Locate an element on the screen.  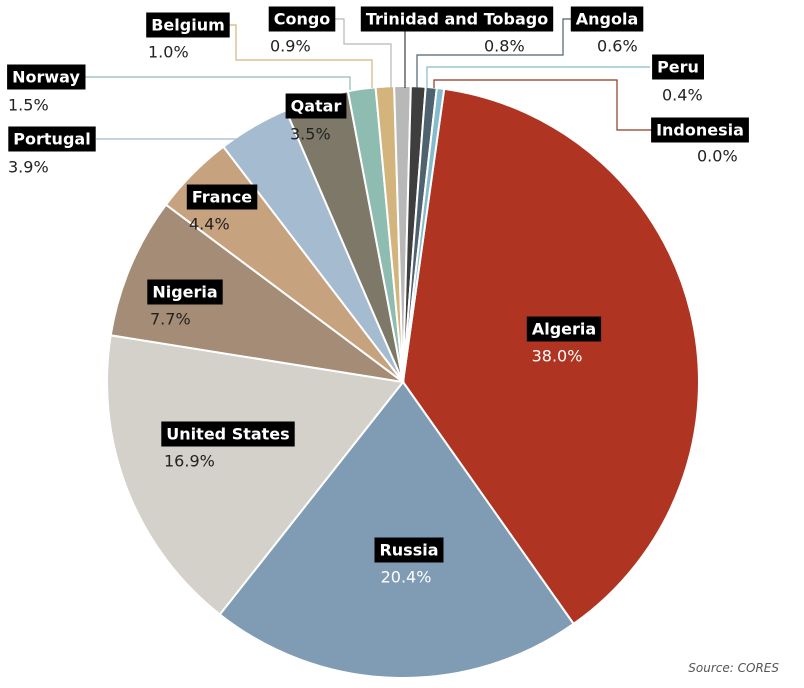
slice-label-nigeria: Nigeria is located at coordinates (185, 292).